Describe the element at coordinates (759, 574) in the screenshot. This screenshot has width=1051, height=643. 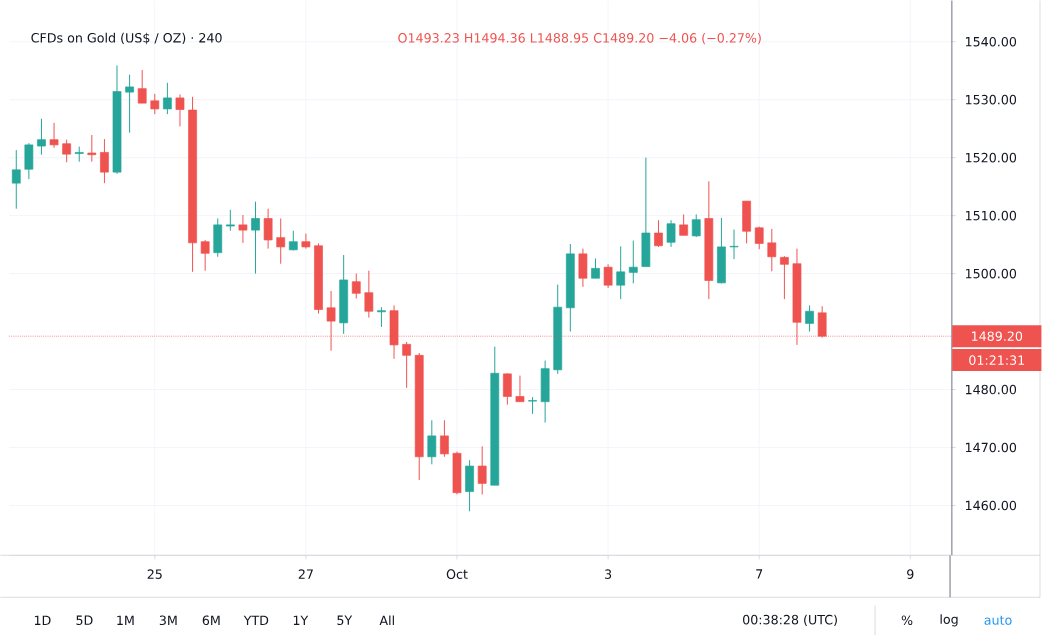
I see `x-tick-label: 7` at that location.